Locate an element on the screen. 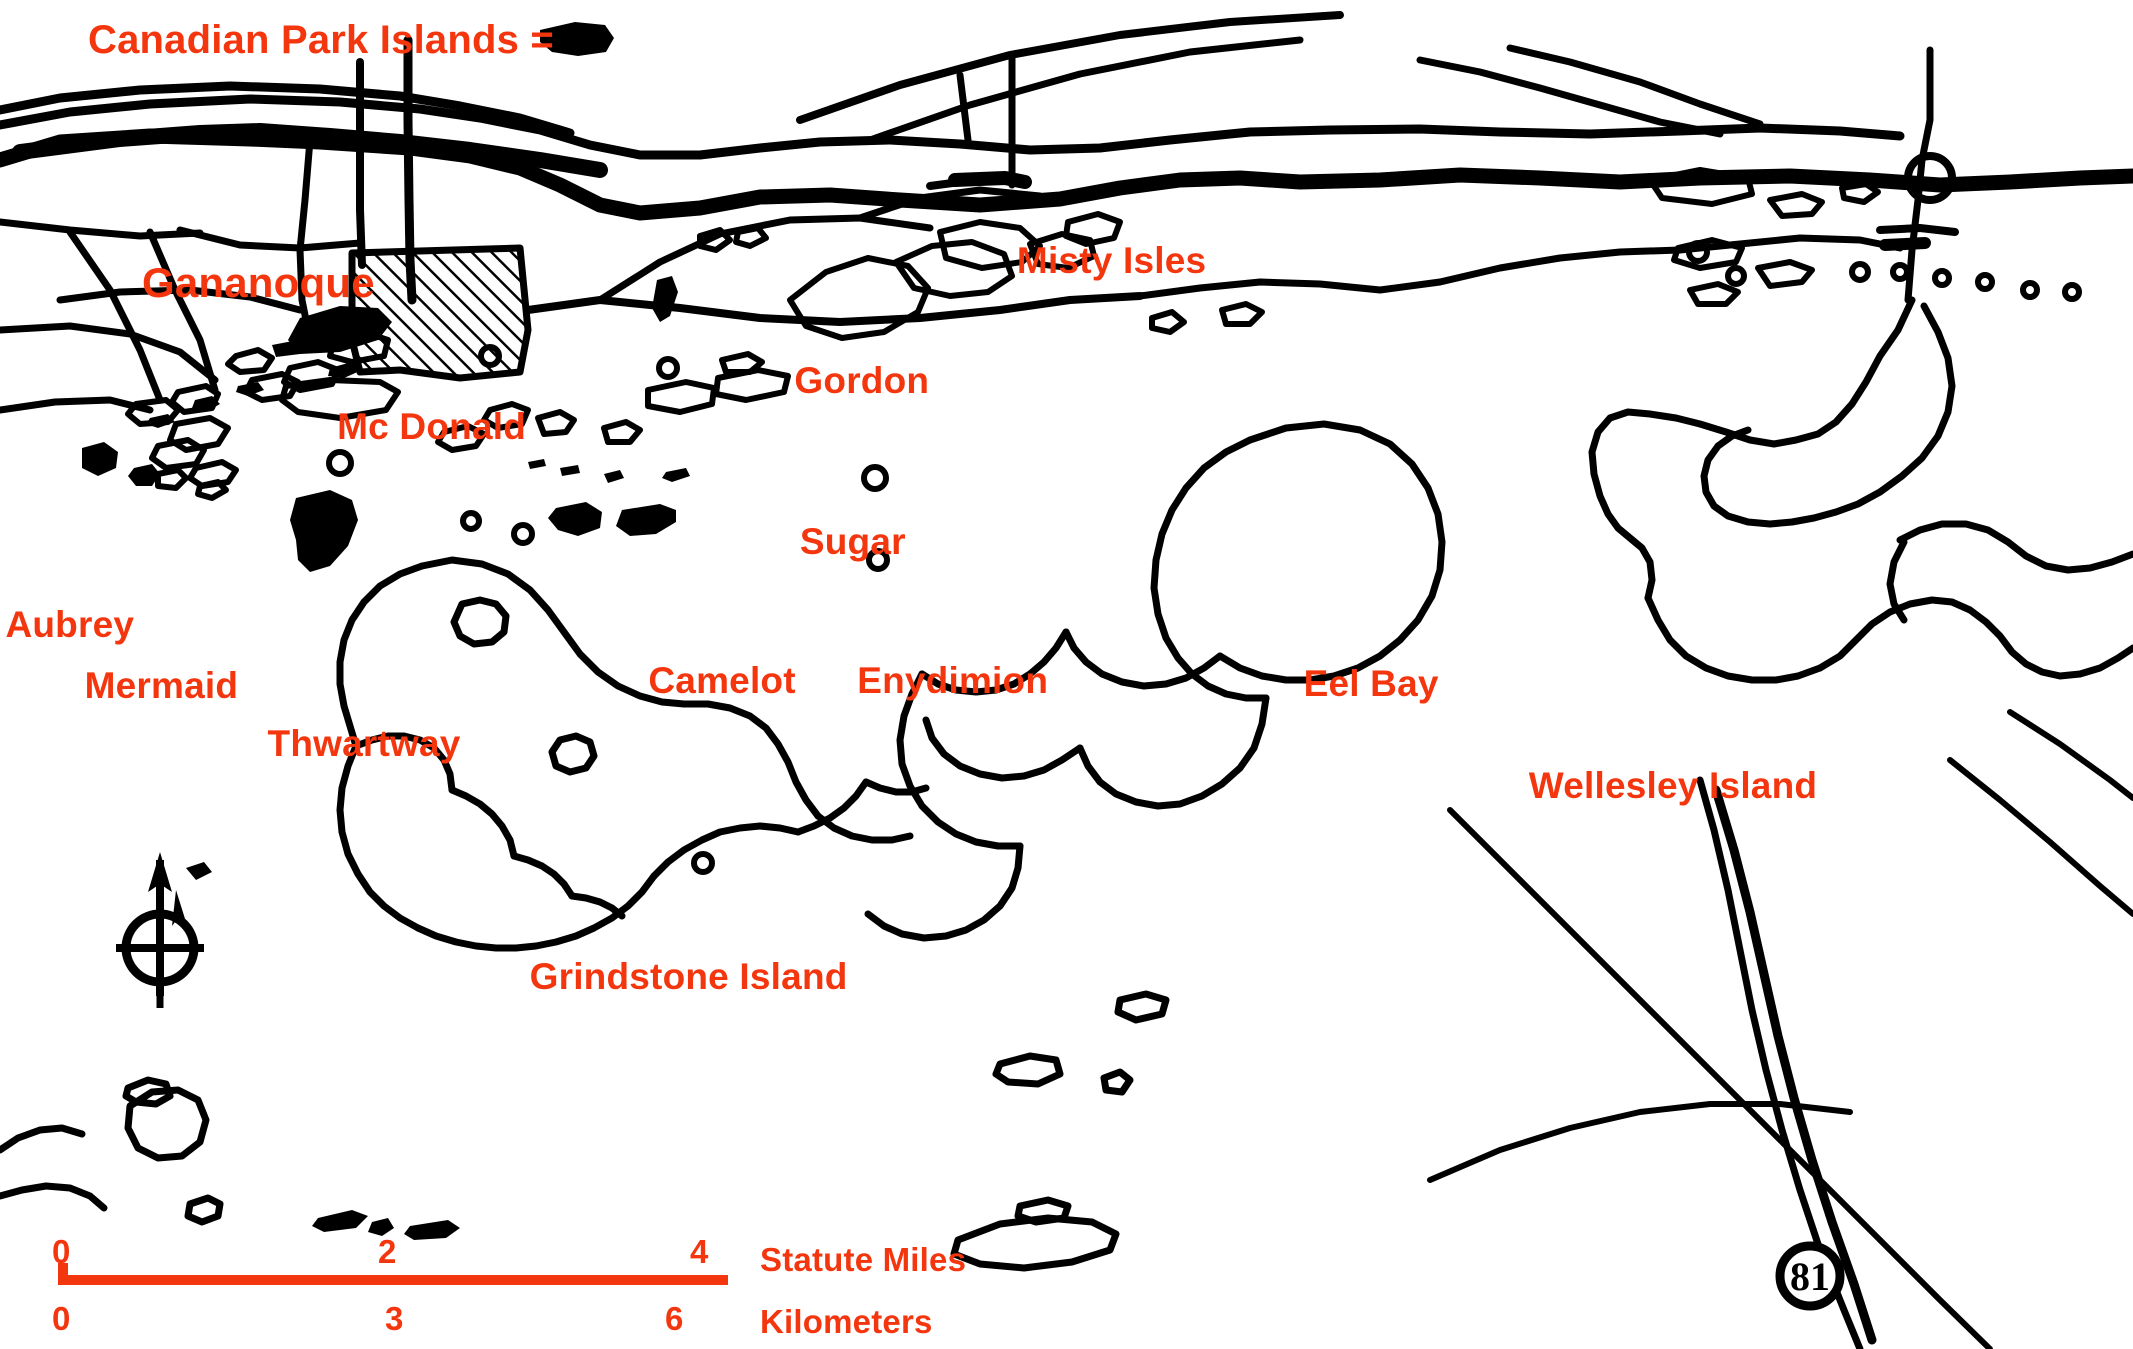 The image size is (2133, 1349). map-label-mc-donald: Mc Donald is located at coordinates (432, 427).